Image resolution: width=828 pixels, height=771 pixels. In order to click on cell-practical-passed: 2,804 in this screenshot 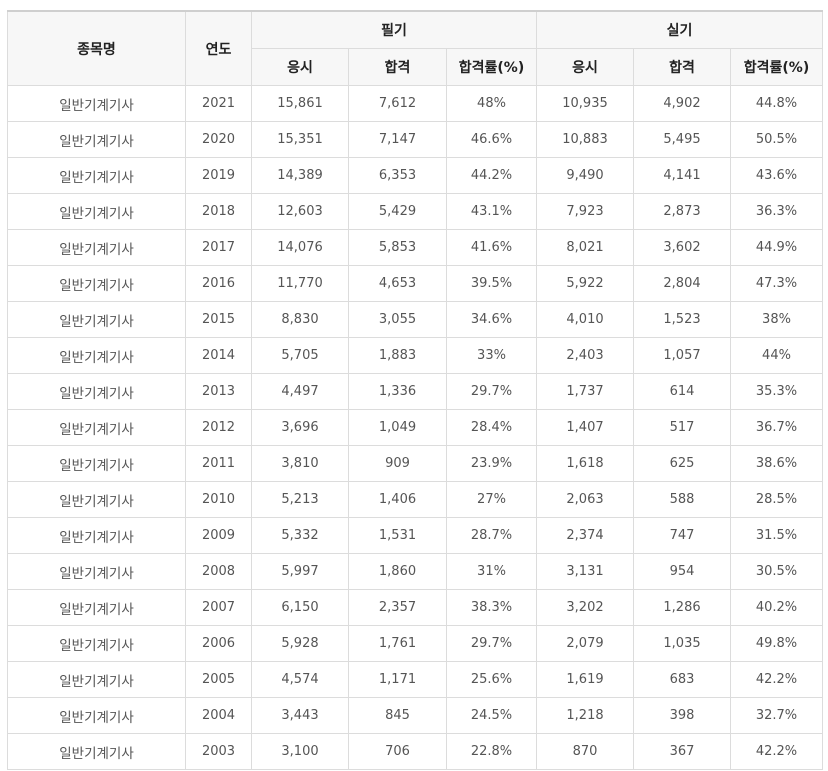, I will do `click(682, 283)`.